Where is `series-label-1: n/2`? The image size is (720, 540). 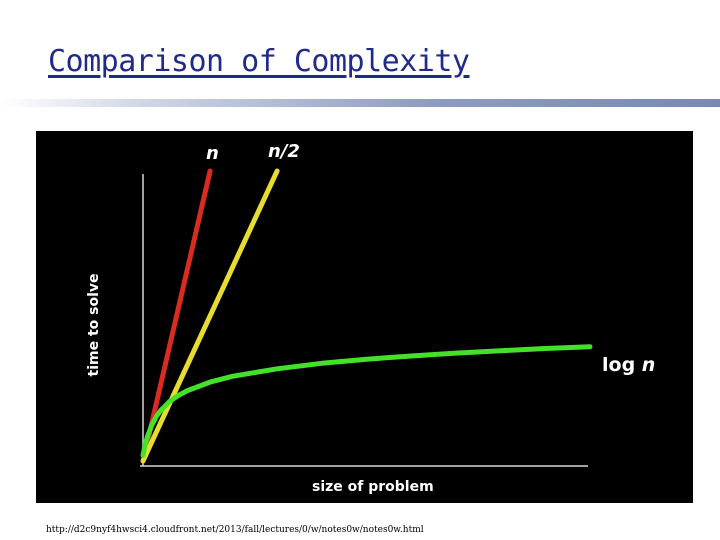 series-label-1: n/2 is located at coordinates (284, 151).